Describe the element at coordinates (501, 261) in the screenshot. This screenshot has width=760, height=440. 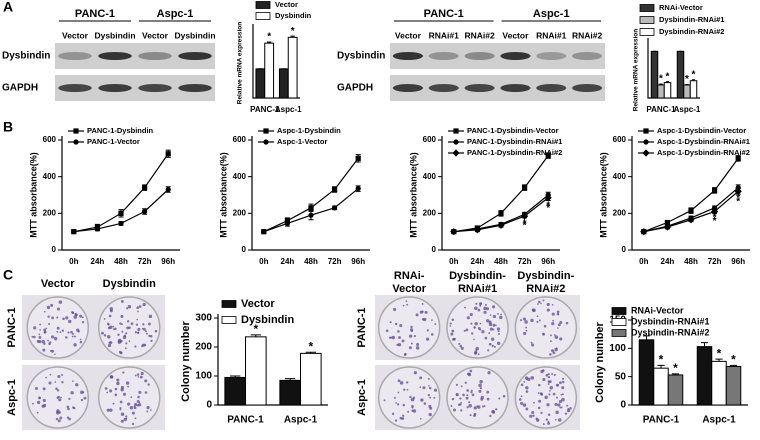
I see `x-tick-label: 48h` at that location.